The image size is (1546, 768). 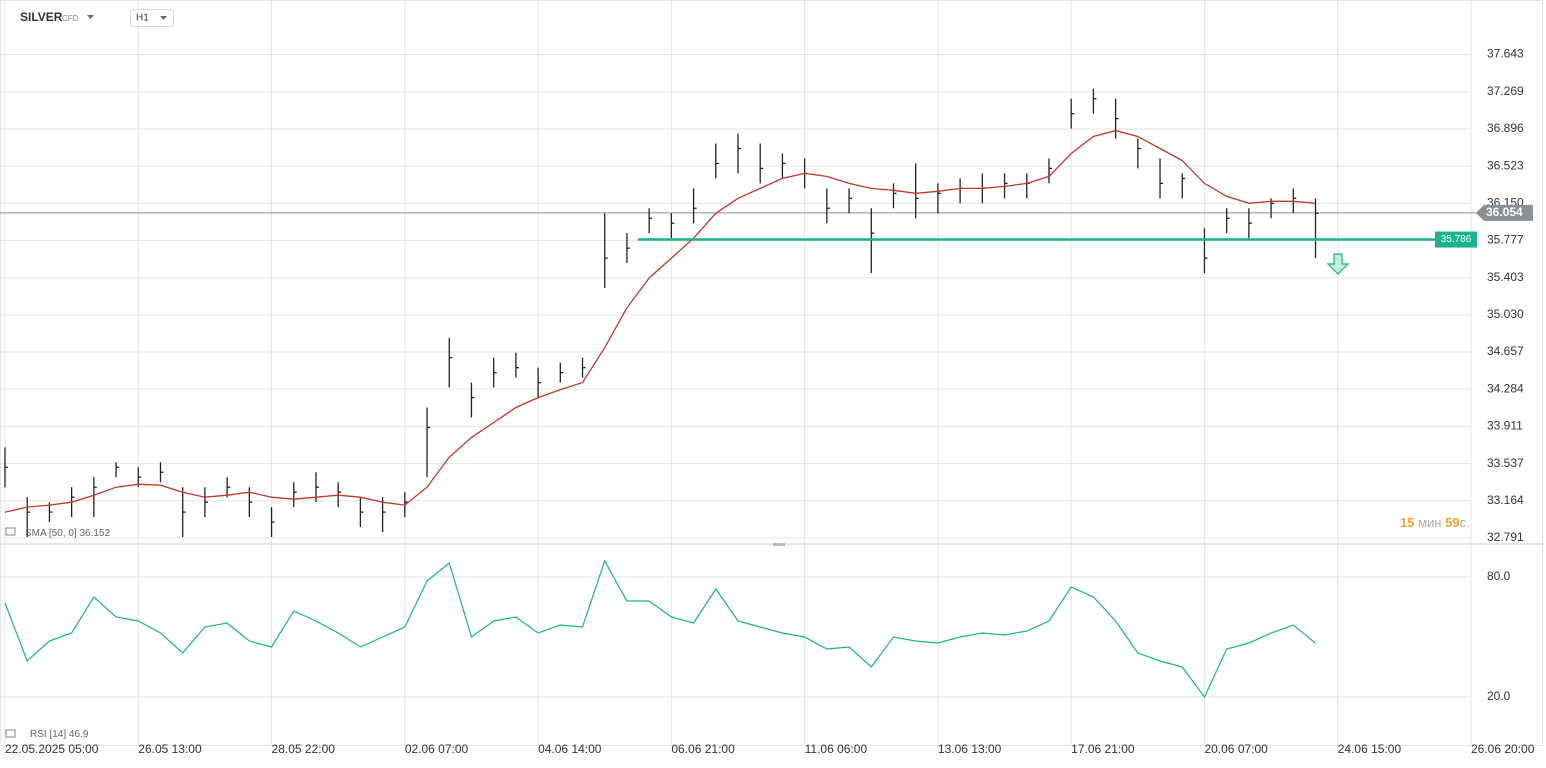 I want to click on y-tick-label: 33.911, so click(x=1505, y=426).